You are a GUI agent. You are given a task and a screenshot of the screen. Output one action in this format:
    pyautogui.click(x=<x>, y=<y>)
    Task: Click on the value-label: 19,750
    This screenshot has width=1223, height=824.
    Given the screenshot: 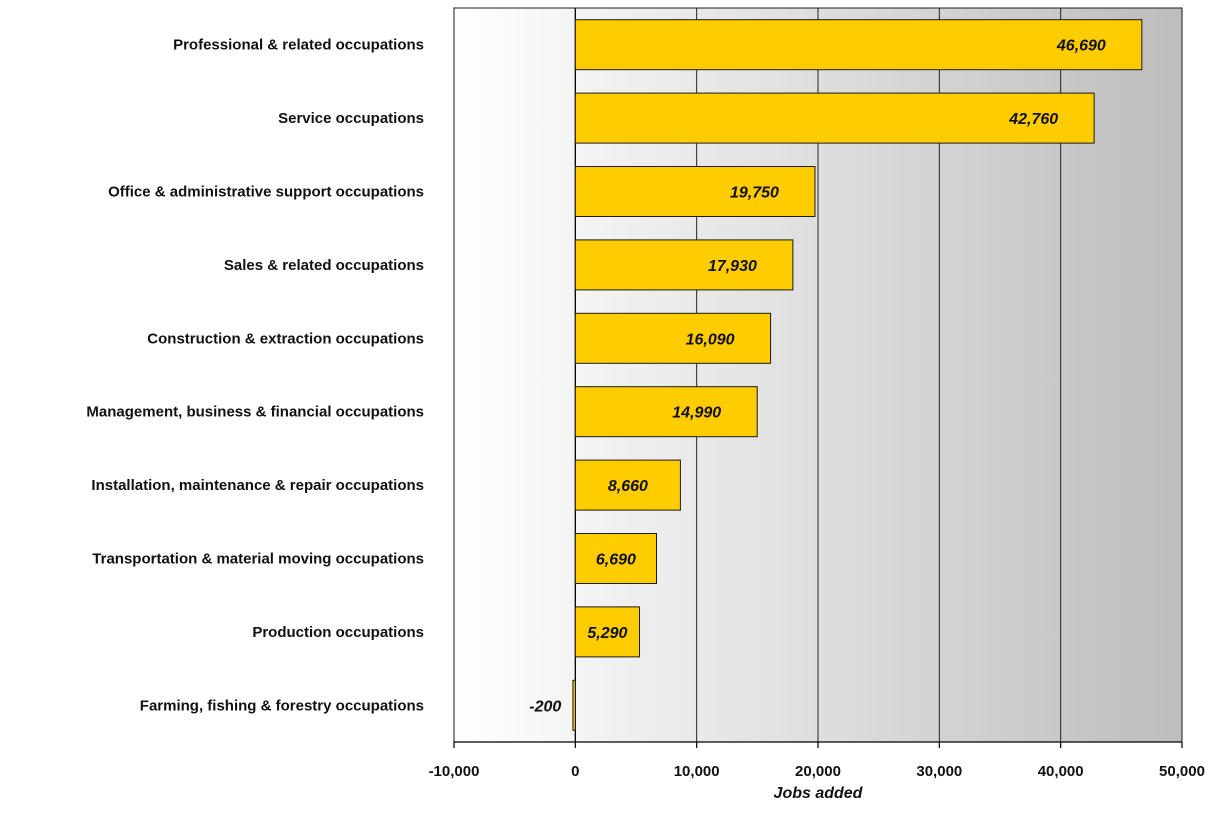 What is the action you would take?
    pyautogui.click(x=754, y=193)
    